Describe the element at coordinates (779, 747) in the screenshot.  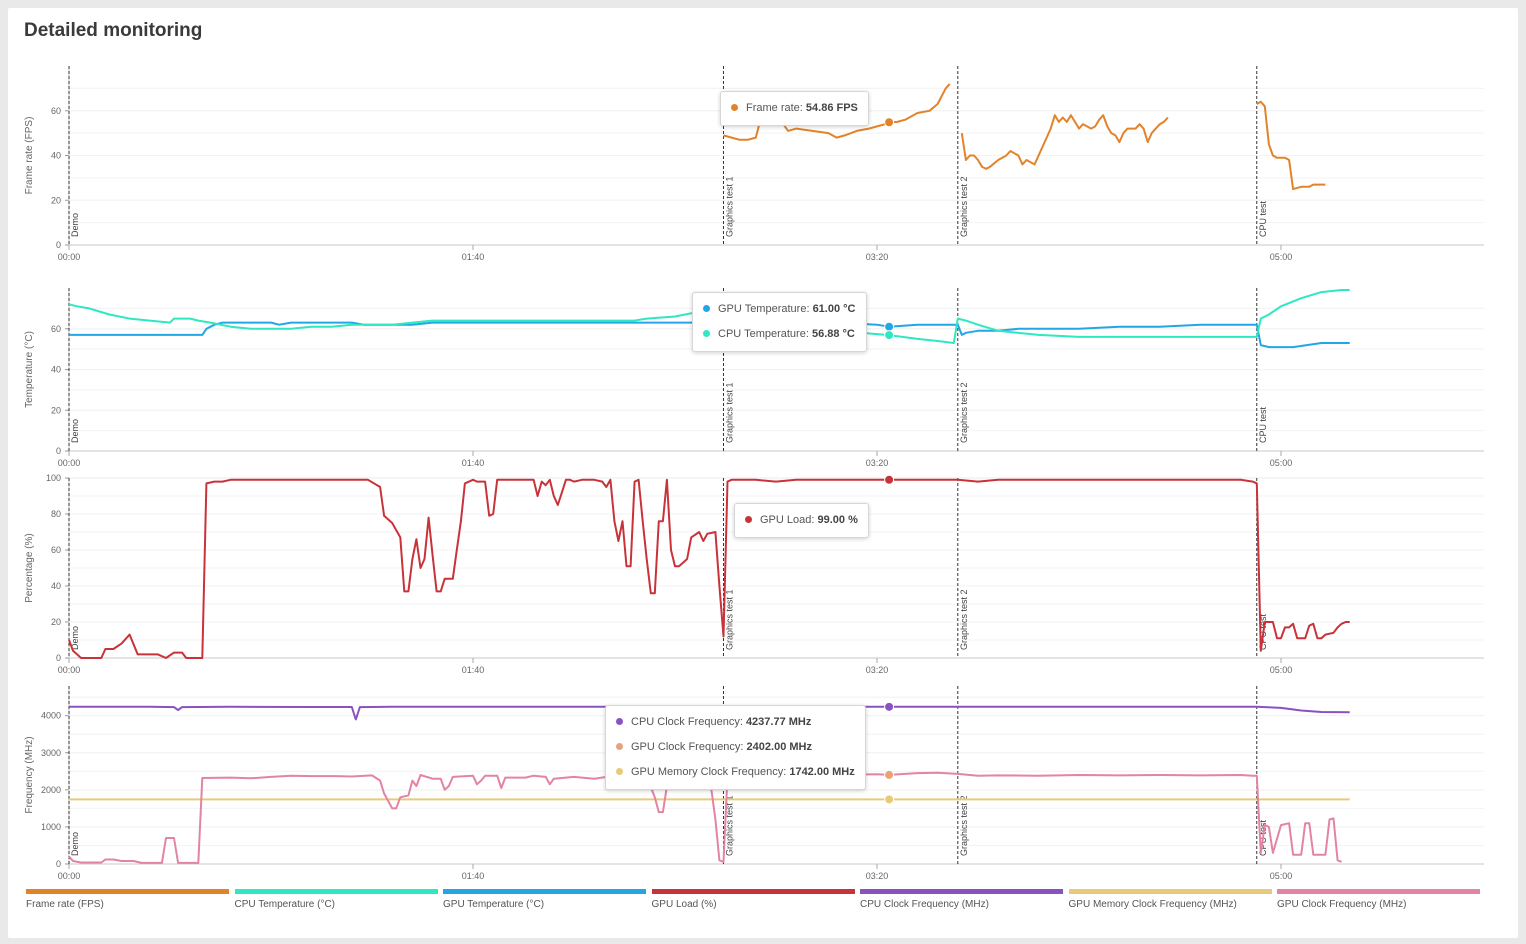
I see `tooltip-value: 2402.00 MHz` at that location.